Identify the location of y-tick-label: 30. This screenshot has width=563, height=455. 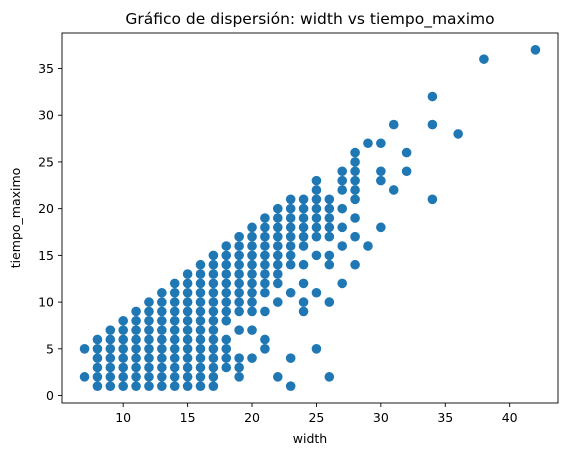
(46, 115).